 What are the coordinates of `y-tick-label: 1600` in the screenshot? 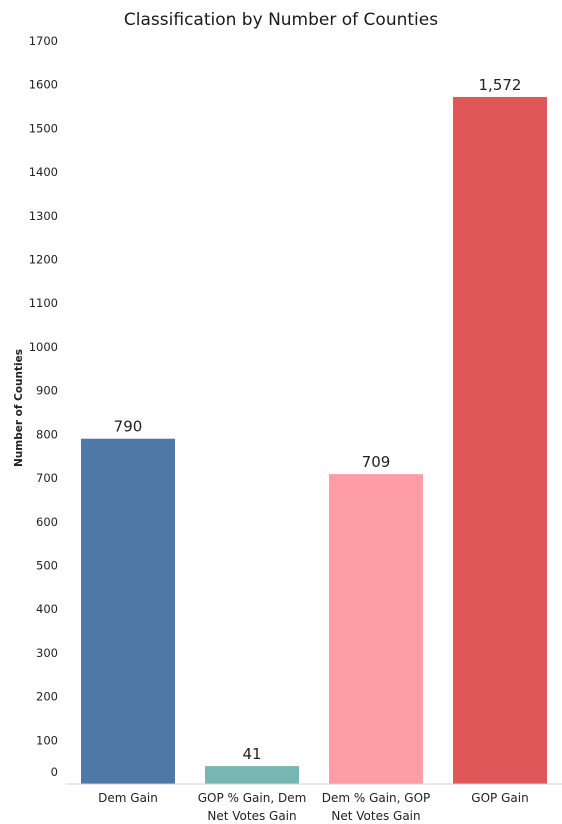 It's located at (43, 85).